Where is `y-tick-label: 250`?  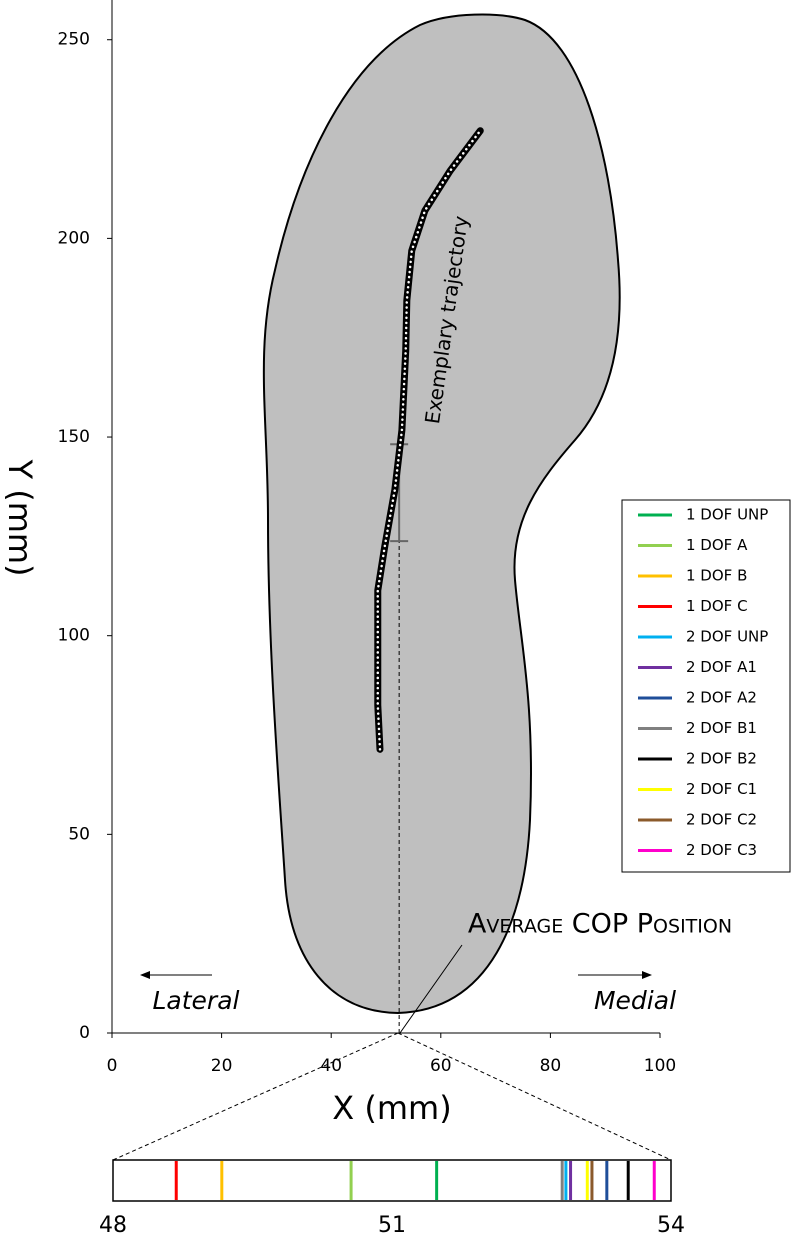
y-tick-label: 250 is located at coordinates (74, 40).